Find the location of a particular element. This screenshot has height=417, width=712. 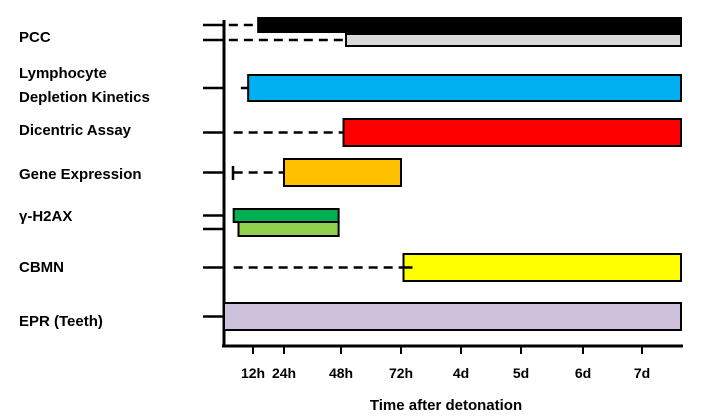

assay-row-pcc is located at coordinates (442, 32).